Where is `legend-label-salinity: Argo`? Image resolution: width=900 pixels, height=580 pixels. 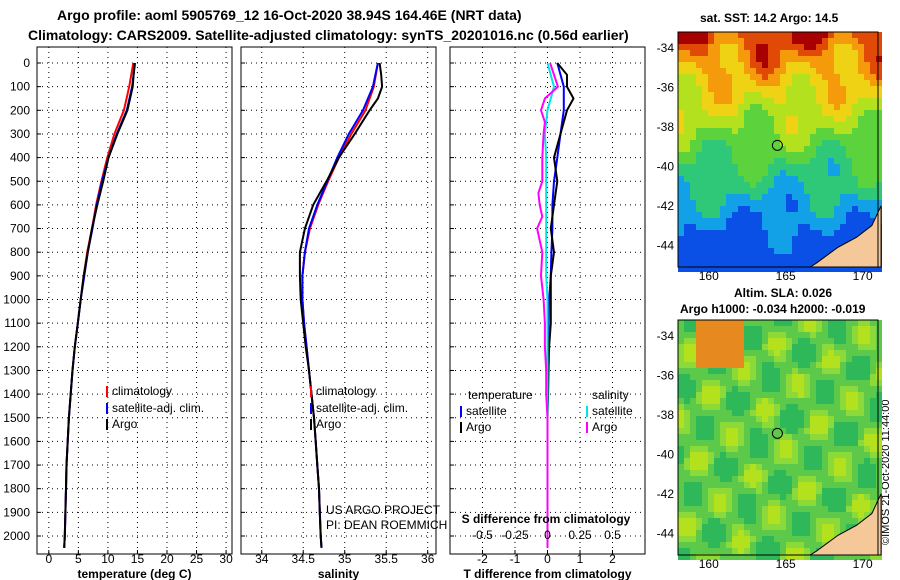
legend-label-salinity: Argo is located at coordinates (329, 424).